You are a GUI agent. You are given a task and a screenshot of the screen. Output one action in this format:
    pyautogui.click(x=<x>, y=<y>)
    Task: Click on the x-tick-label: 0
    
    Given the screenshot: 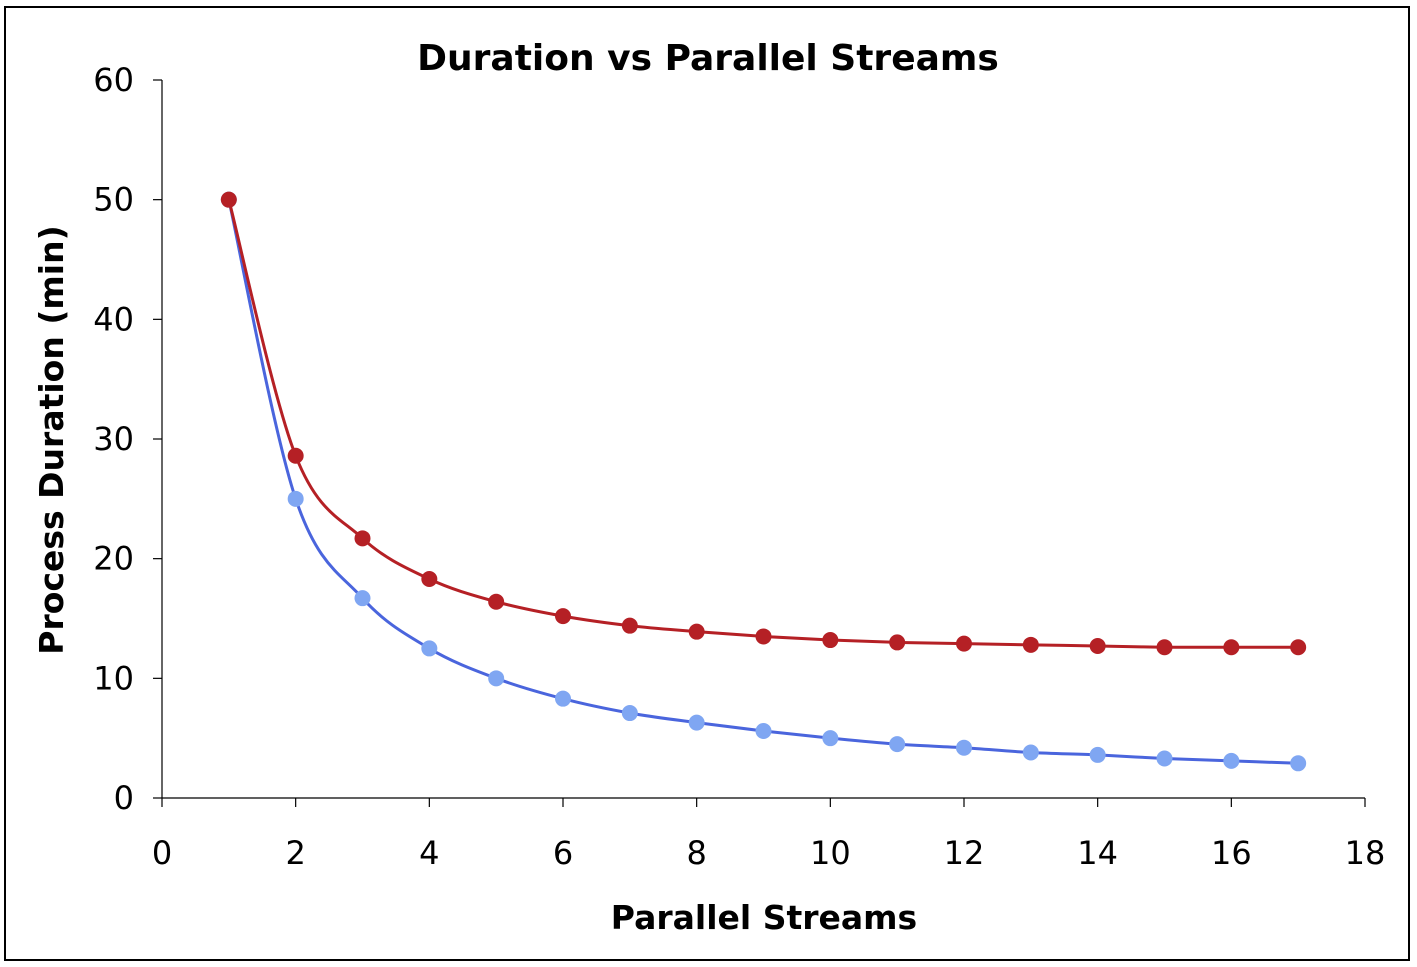 What is the action you would take?
    pyautogui.click(x=162, y=853)
    